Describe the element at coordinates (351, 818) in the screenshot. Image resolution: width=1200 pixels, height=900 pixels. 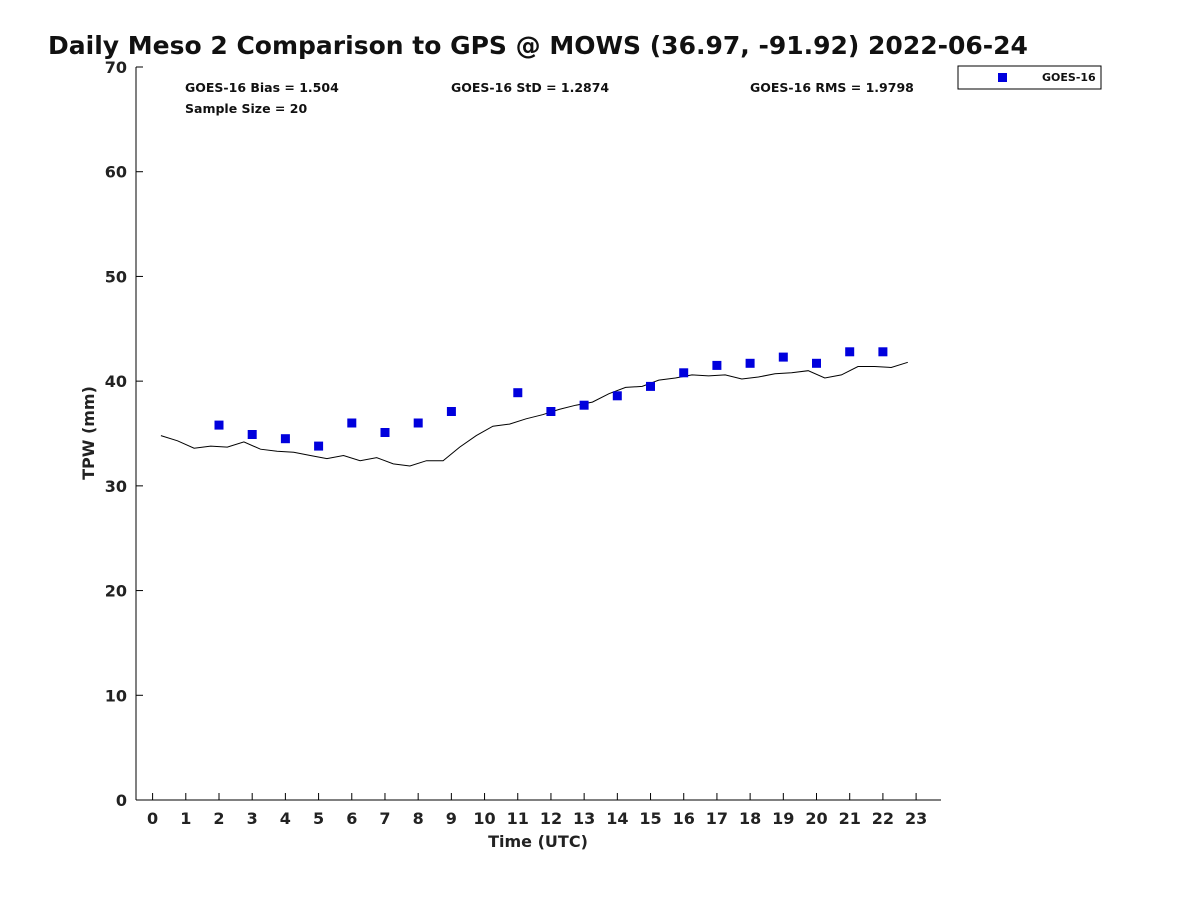
I see `x-tick-label: 6` at that location.